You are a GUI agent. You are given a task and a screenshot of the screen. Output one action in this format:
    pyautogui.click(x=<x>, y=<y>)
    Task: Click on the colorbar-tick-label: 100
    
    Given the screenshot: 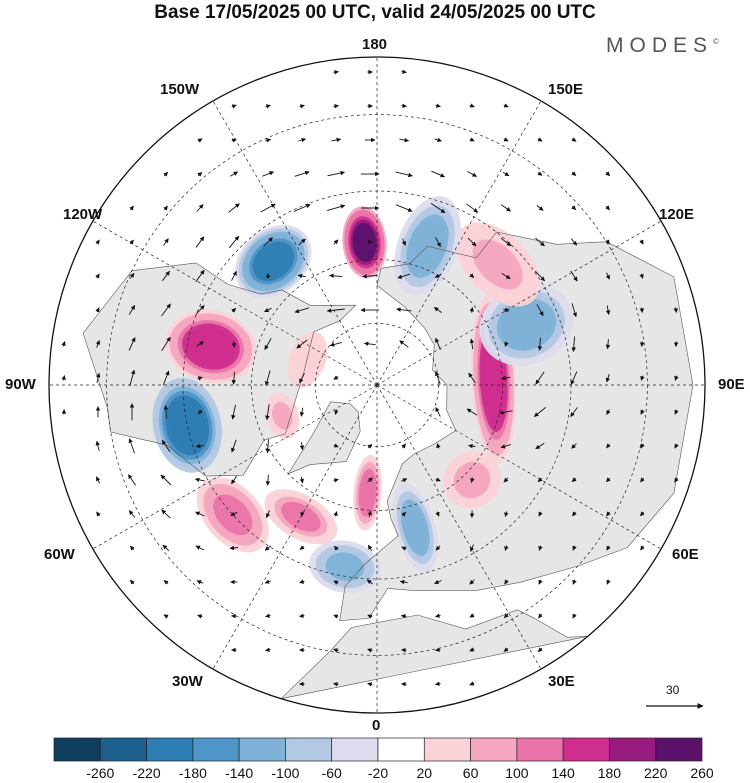 What is the action you would take?
    pyautogui.click(x=517, y=773)
    